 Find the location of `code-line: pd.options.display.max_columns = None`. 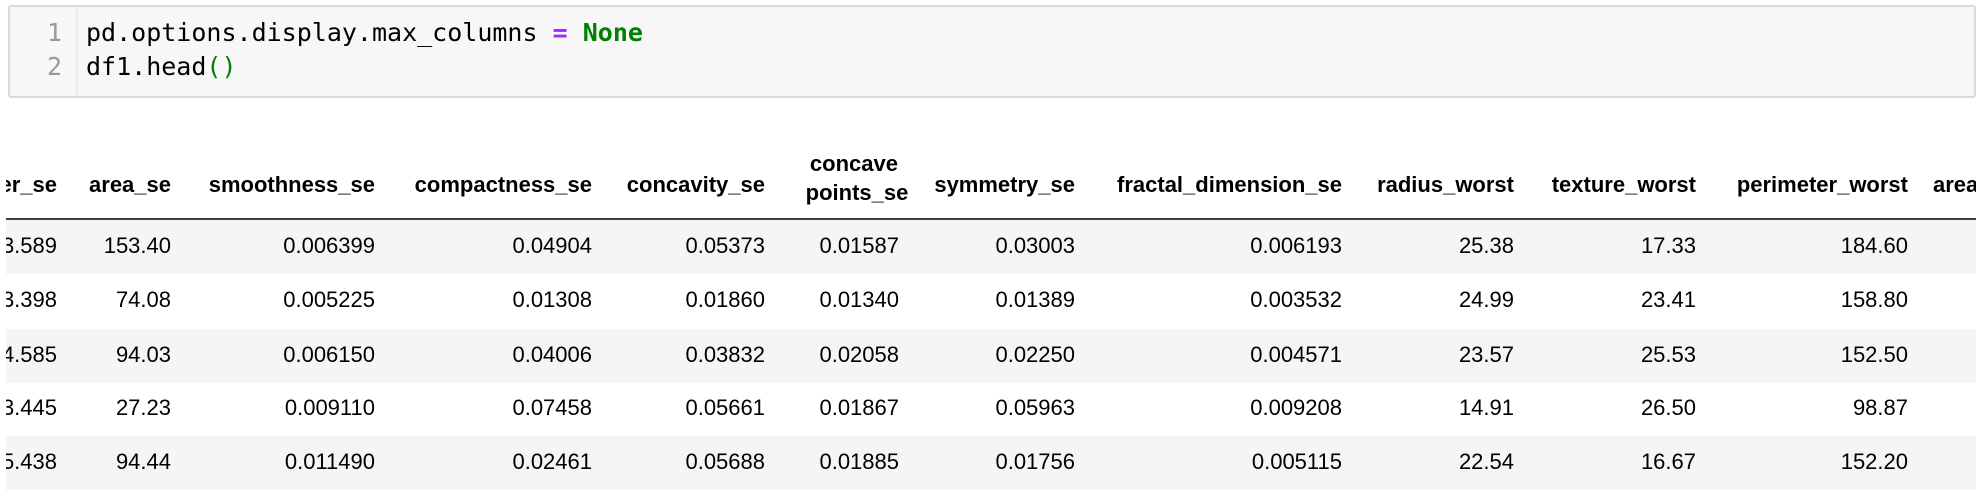

code-line: pd.options.display.max_columns = None is located at coordinates (364, 32).